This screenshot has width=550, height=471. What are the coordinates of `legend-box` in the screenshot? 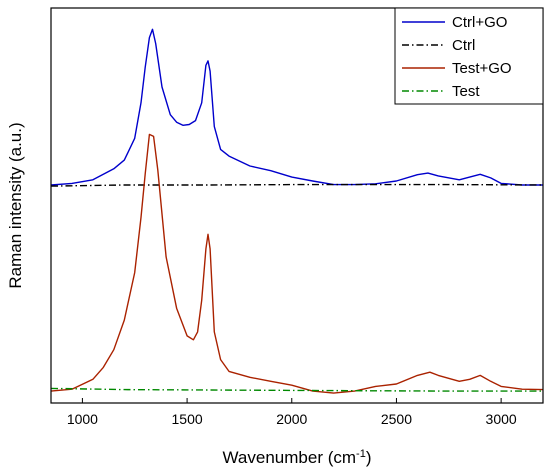 It's located at (469, 56).